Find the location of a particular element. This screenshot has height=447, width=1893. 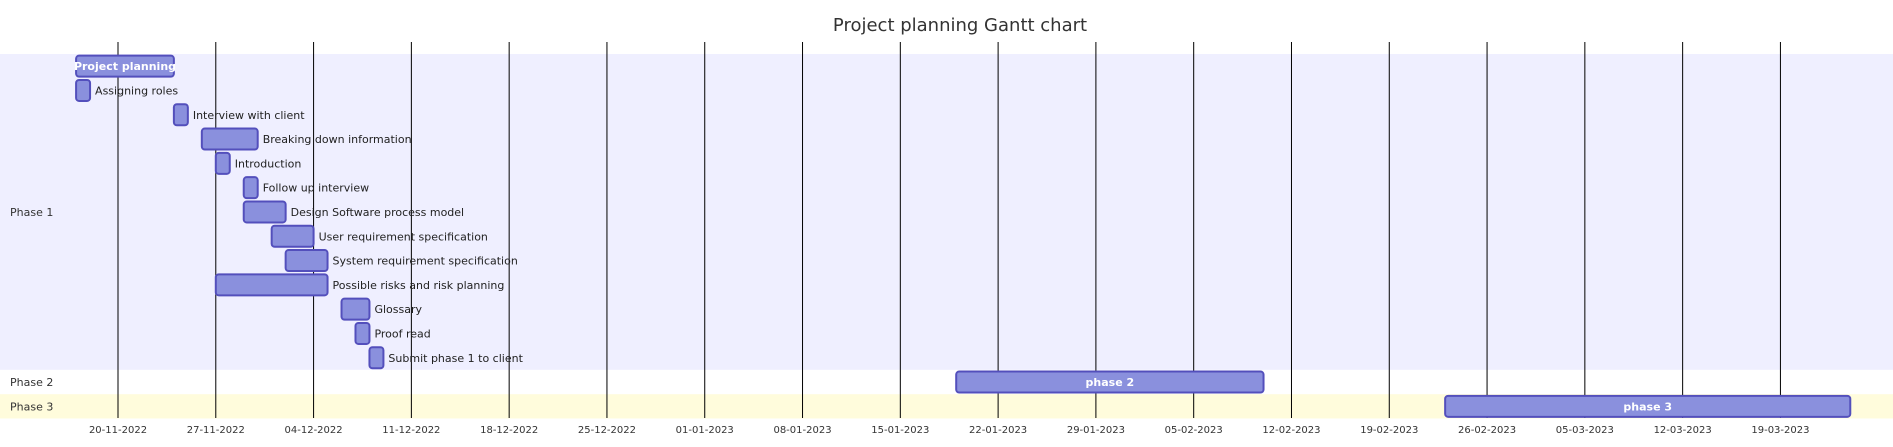

x-tick-label: 26-02-2023 is located at coordinates (1487, 430).